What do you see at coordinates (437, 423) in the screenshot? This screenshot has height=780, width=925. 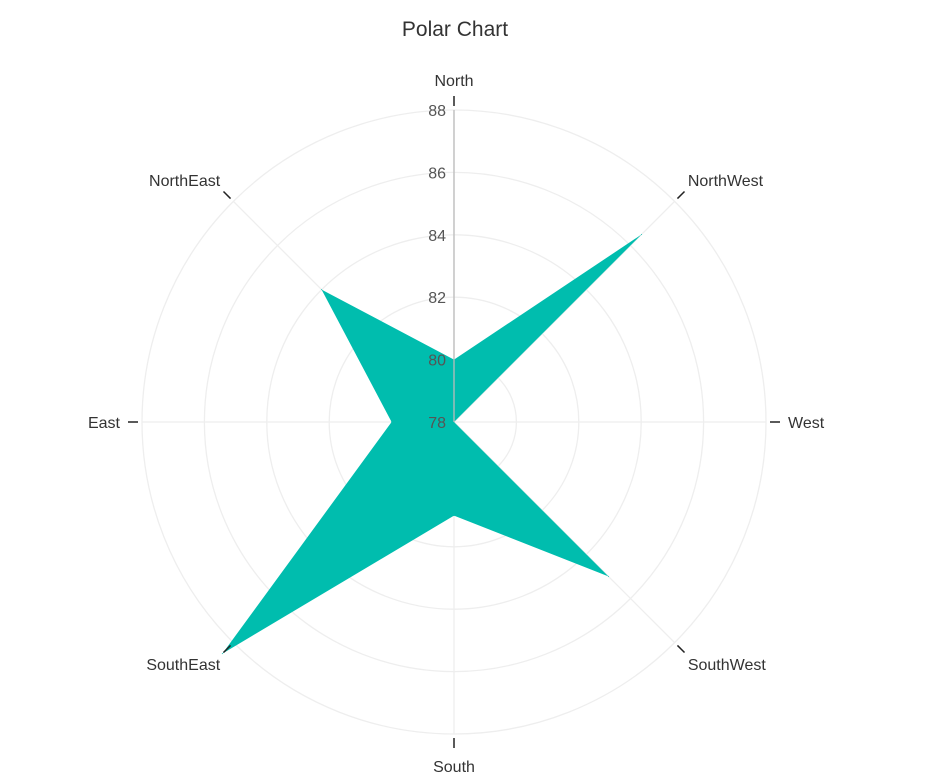 I see `r-tick-label: 78` at bounding box center [437, 423].